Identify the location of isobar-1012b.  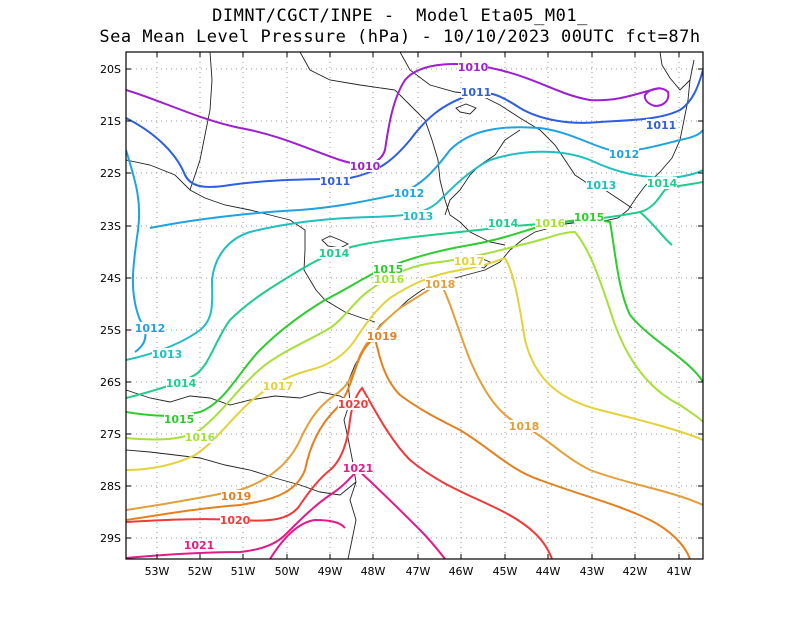
(426, 177).